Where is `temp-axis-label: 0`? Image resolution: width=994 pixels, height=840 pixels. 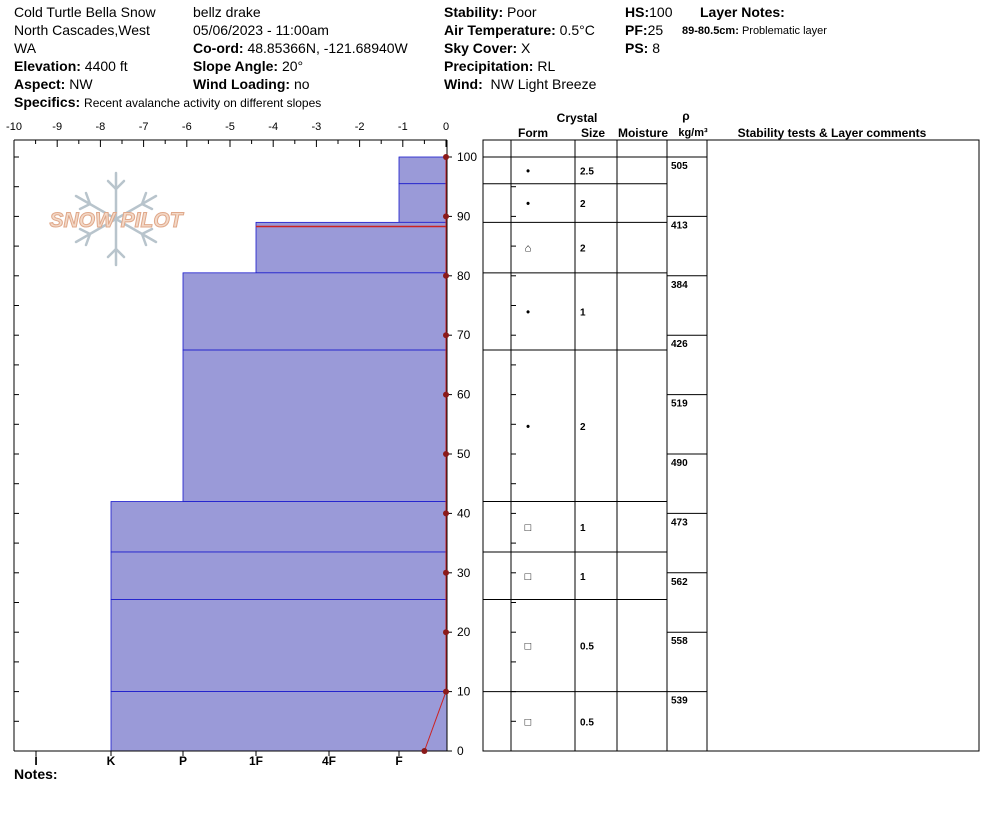
temp-axis-label: 0 is located at coordinates (446, 127).